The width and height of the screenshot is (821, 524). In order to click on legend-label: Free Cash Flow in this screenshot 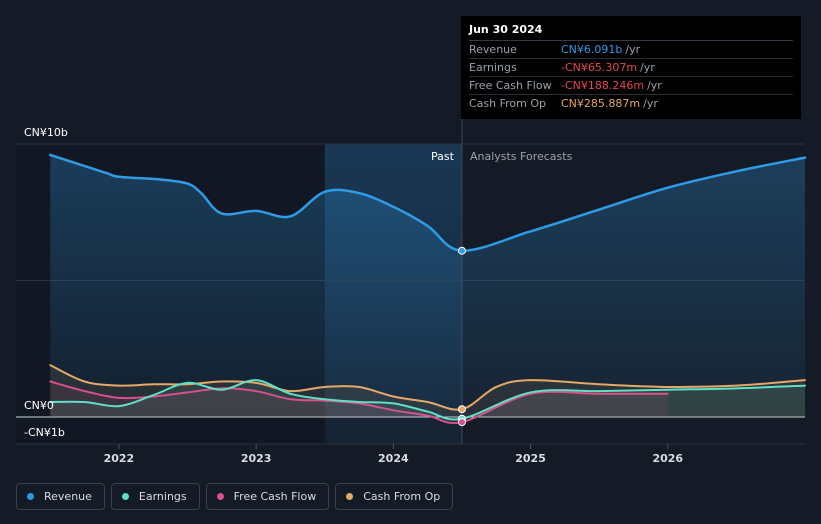, I will do `click(275, 496)`.